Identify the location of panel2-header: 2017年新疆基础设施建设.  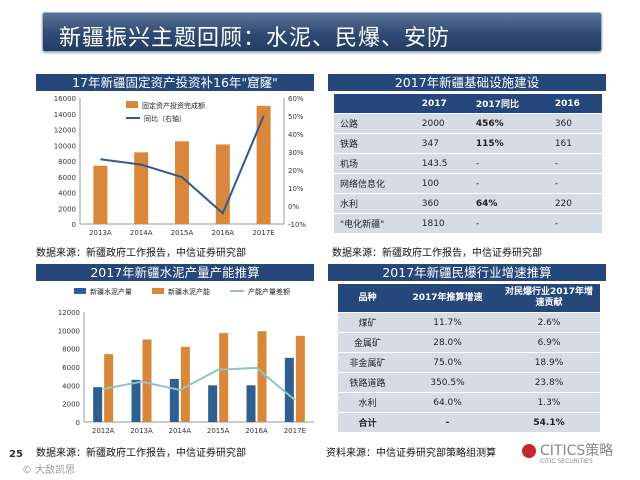
(467, 82).